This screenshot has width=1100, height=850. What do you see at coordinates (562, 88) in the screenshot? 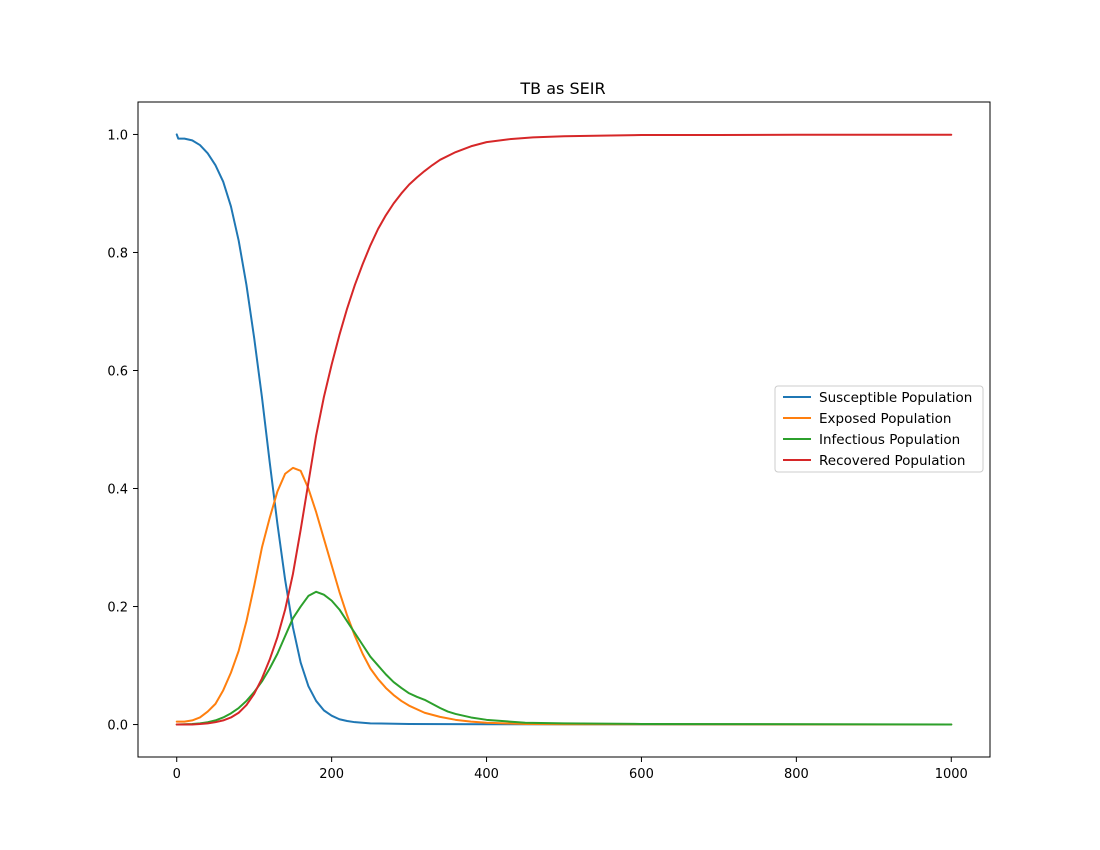
I see `chart-title: TB as SEIR` at bounding box center [562, 88].